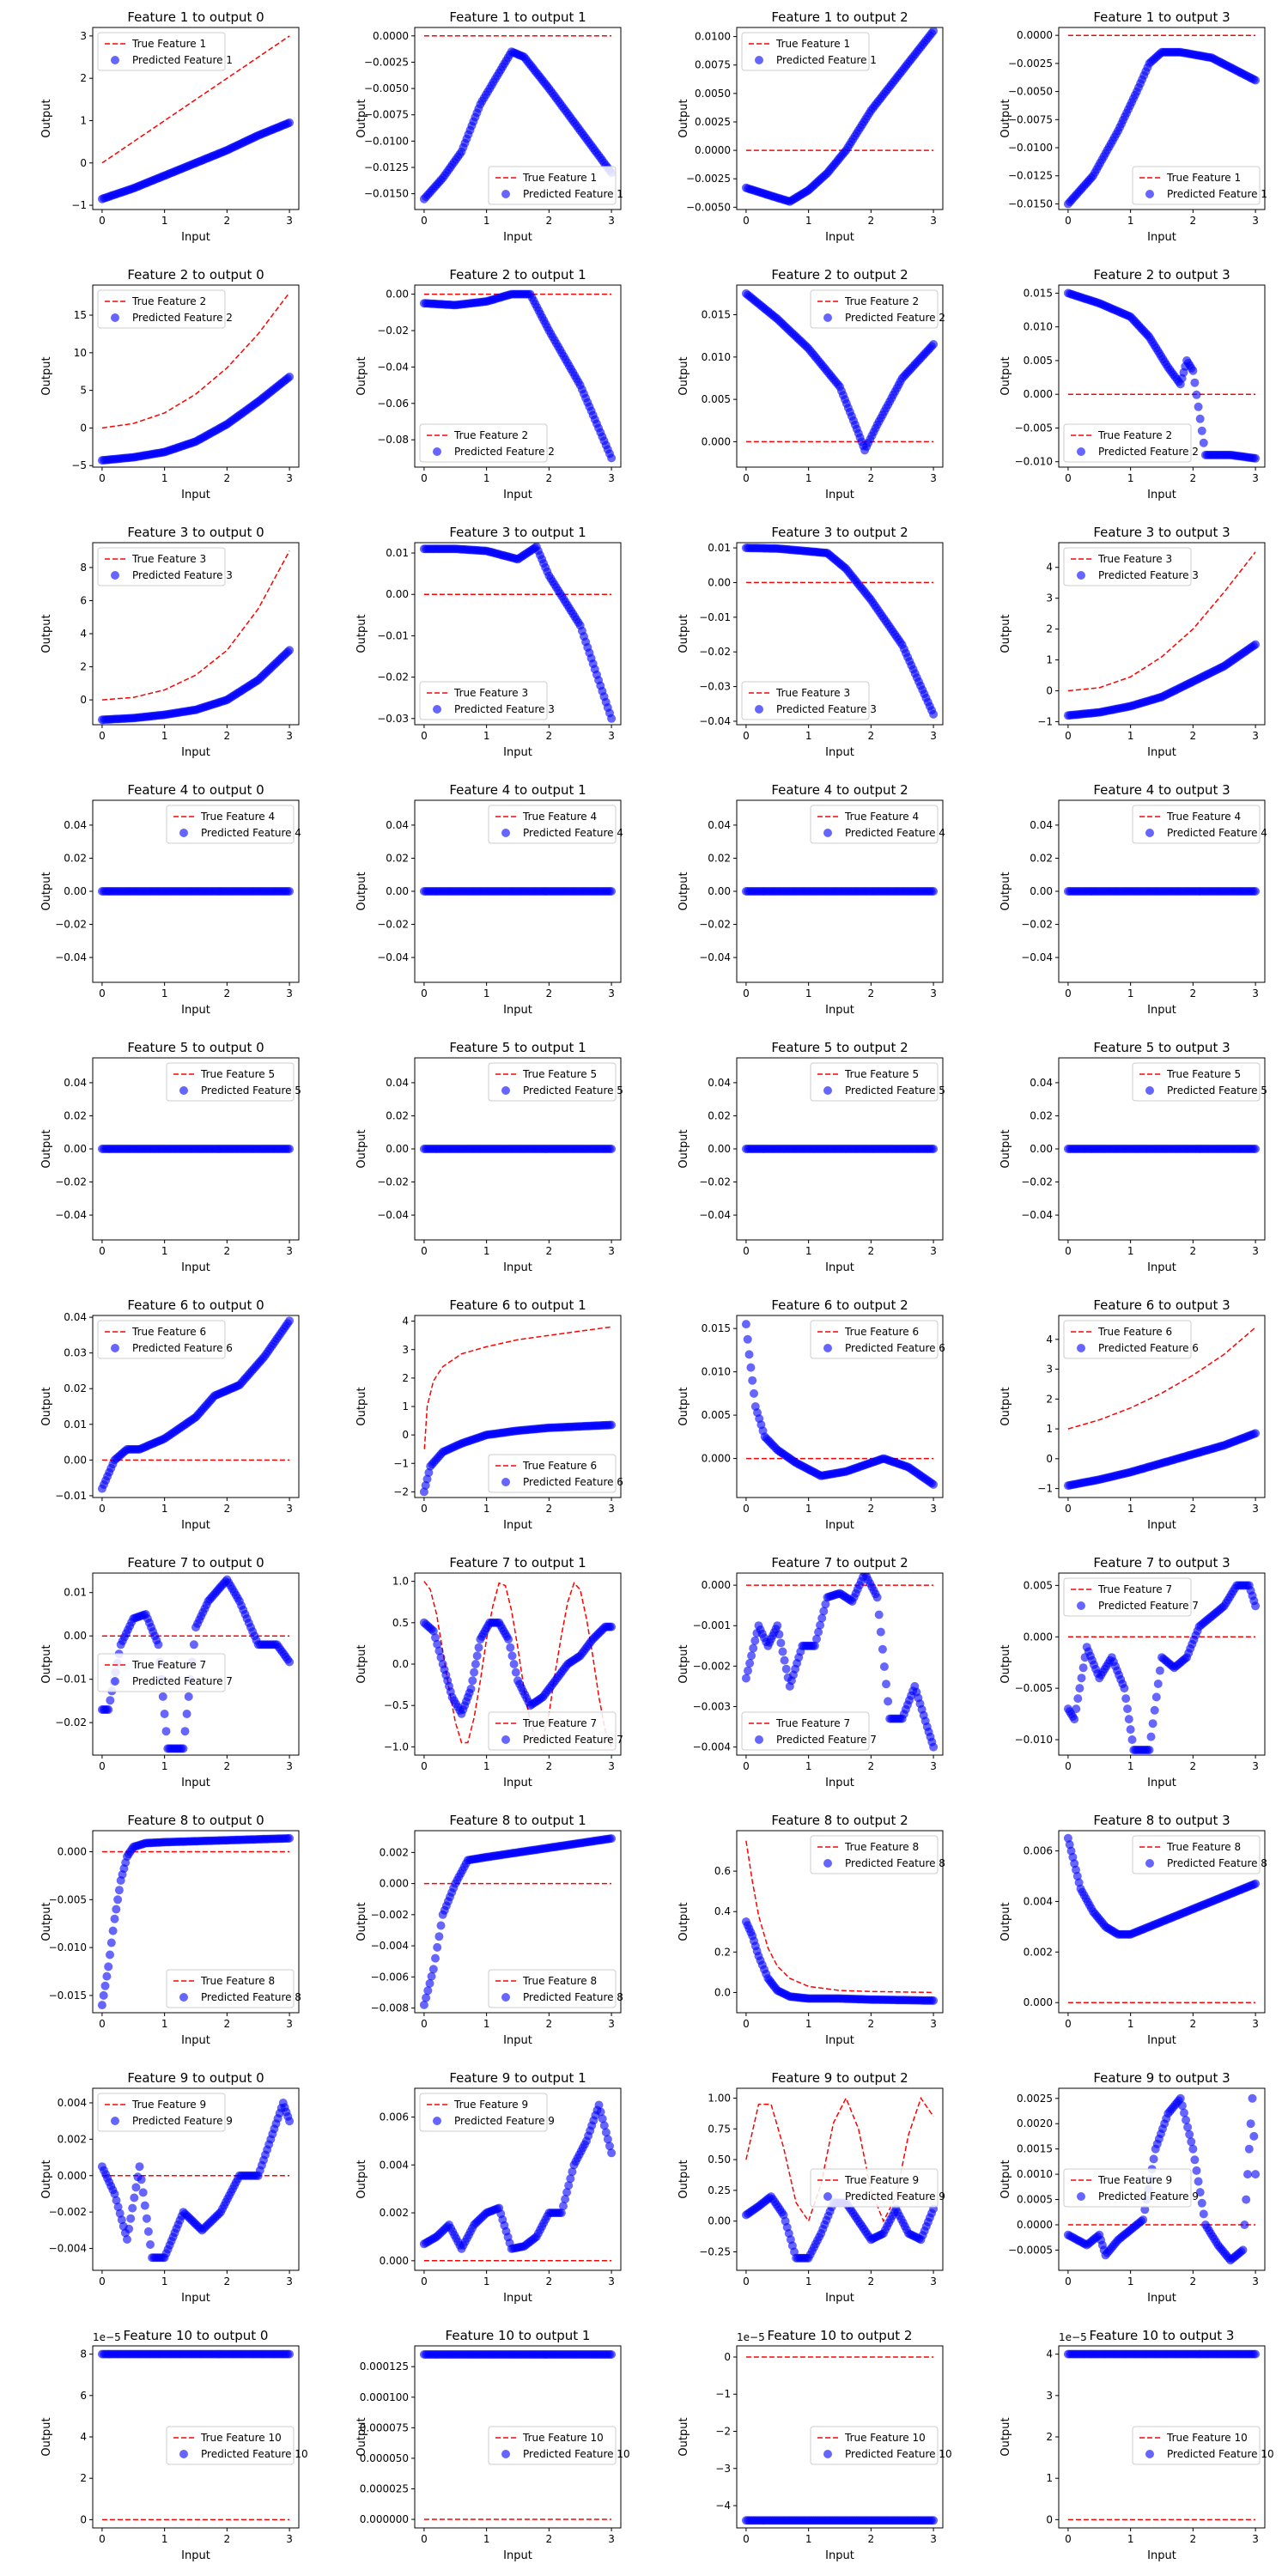  What do you see at coordinates (196, 360) in the screenshot?
I see `true-series-line` at bounding box center [196, 360].